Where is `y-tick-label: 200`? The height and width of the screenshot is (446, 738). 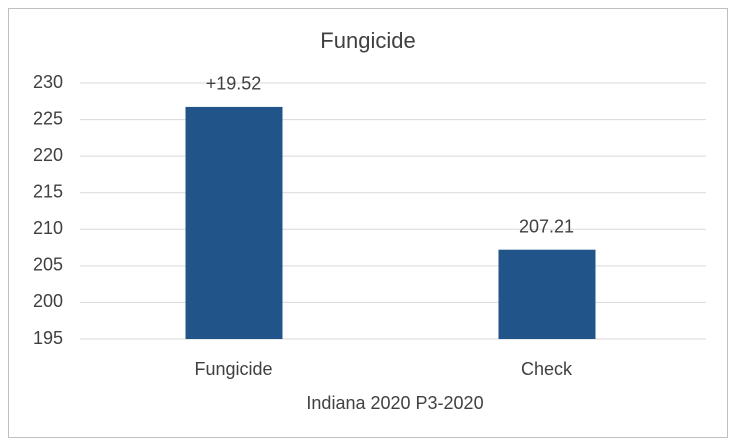
y-tick-label: 200 is located at coordinates (48, 301).